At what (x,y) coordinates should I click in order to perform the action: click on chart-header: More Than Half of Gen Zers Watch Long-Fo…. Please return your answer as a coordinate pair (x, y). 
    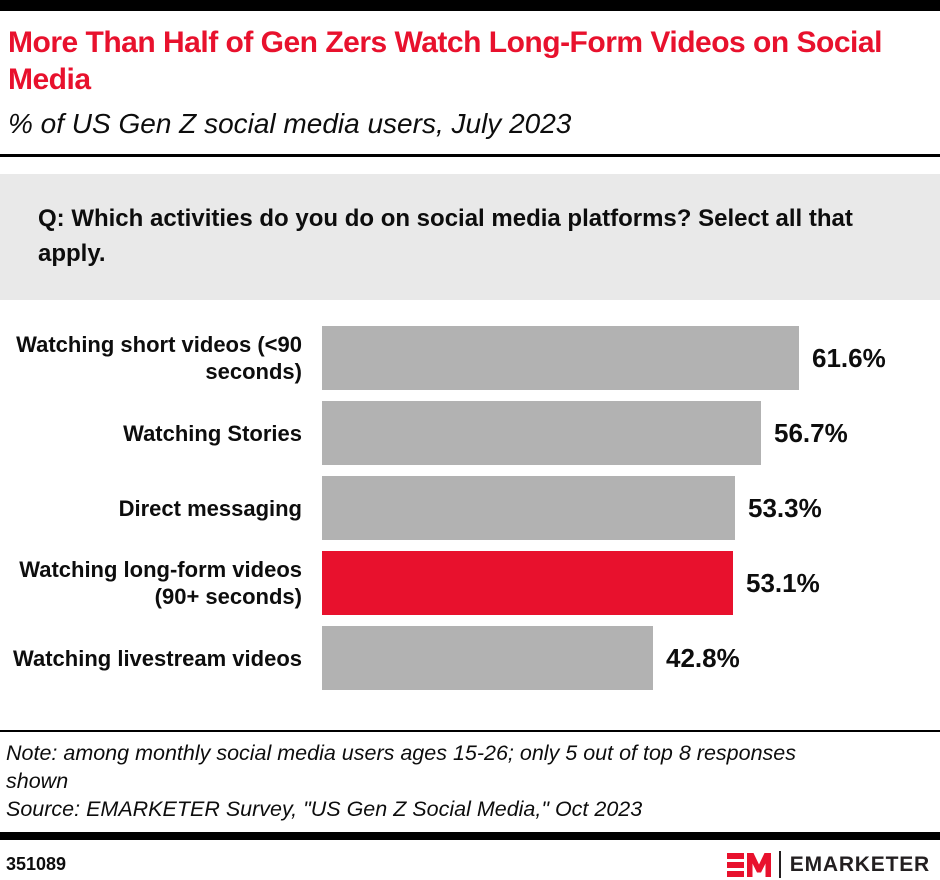
    Looking at the image, I should click on (470, 76).